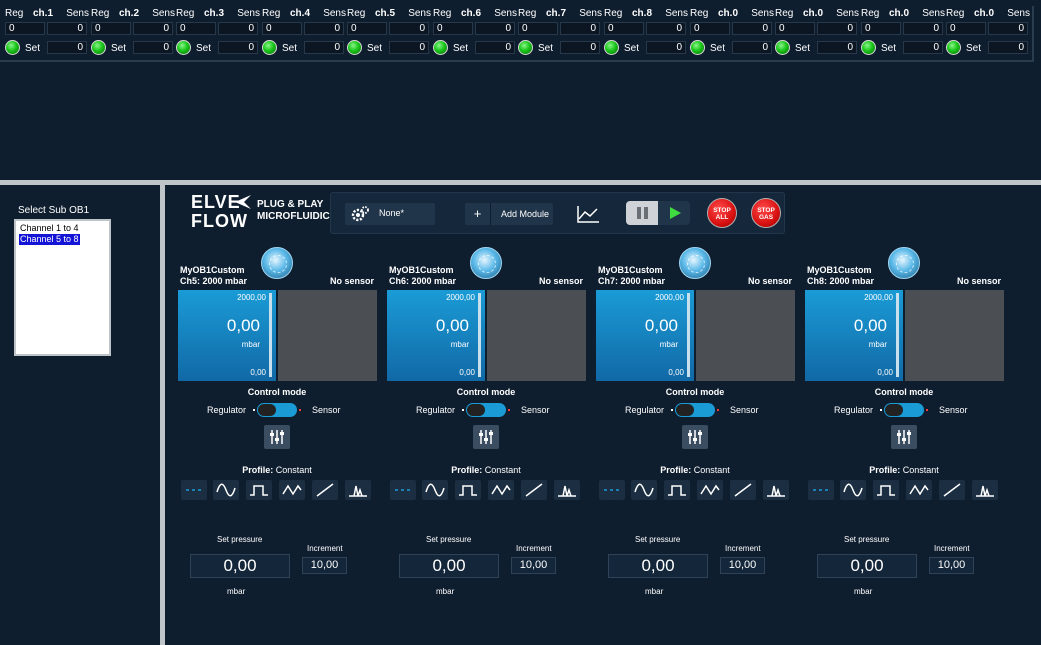  Describe the element at coordinates (722, 213) in the screenshot. I see `stop-all-button: STOP ALL` at that location.